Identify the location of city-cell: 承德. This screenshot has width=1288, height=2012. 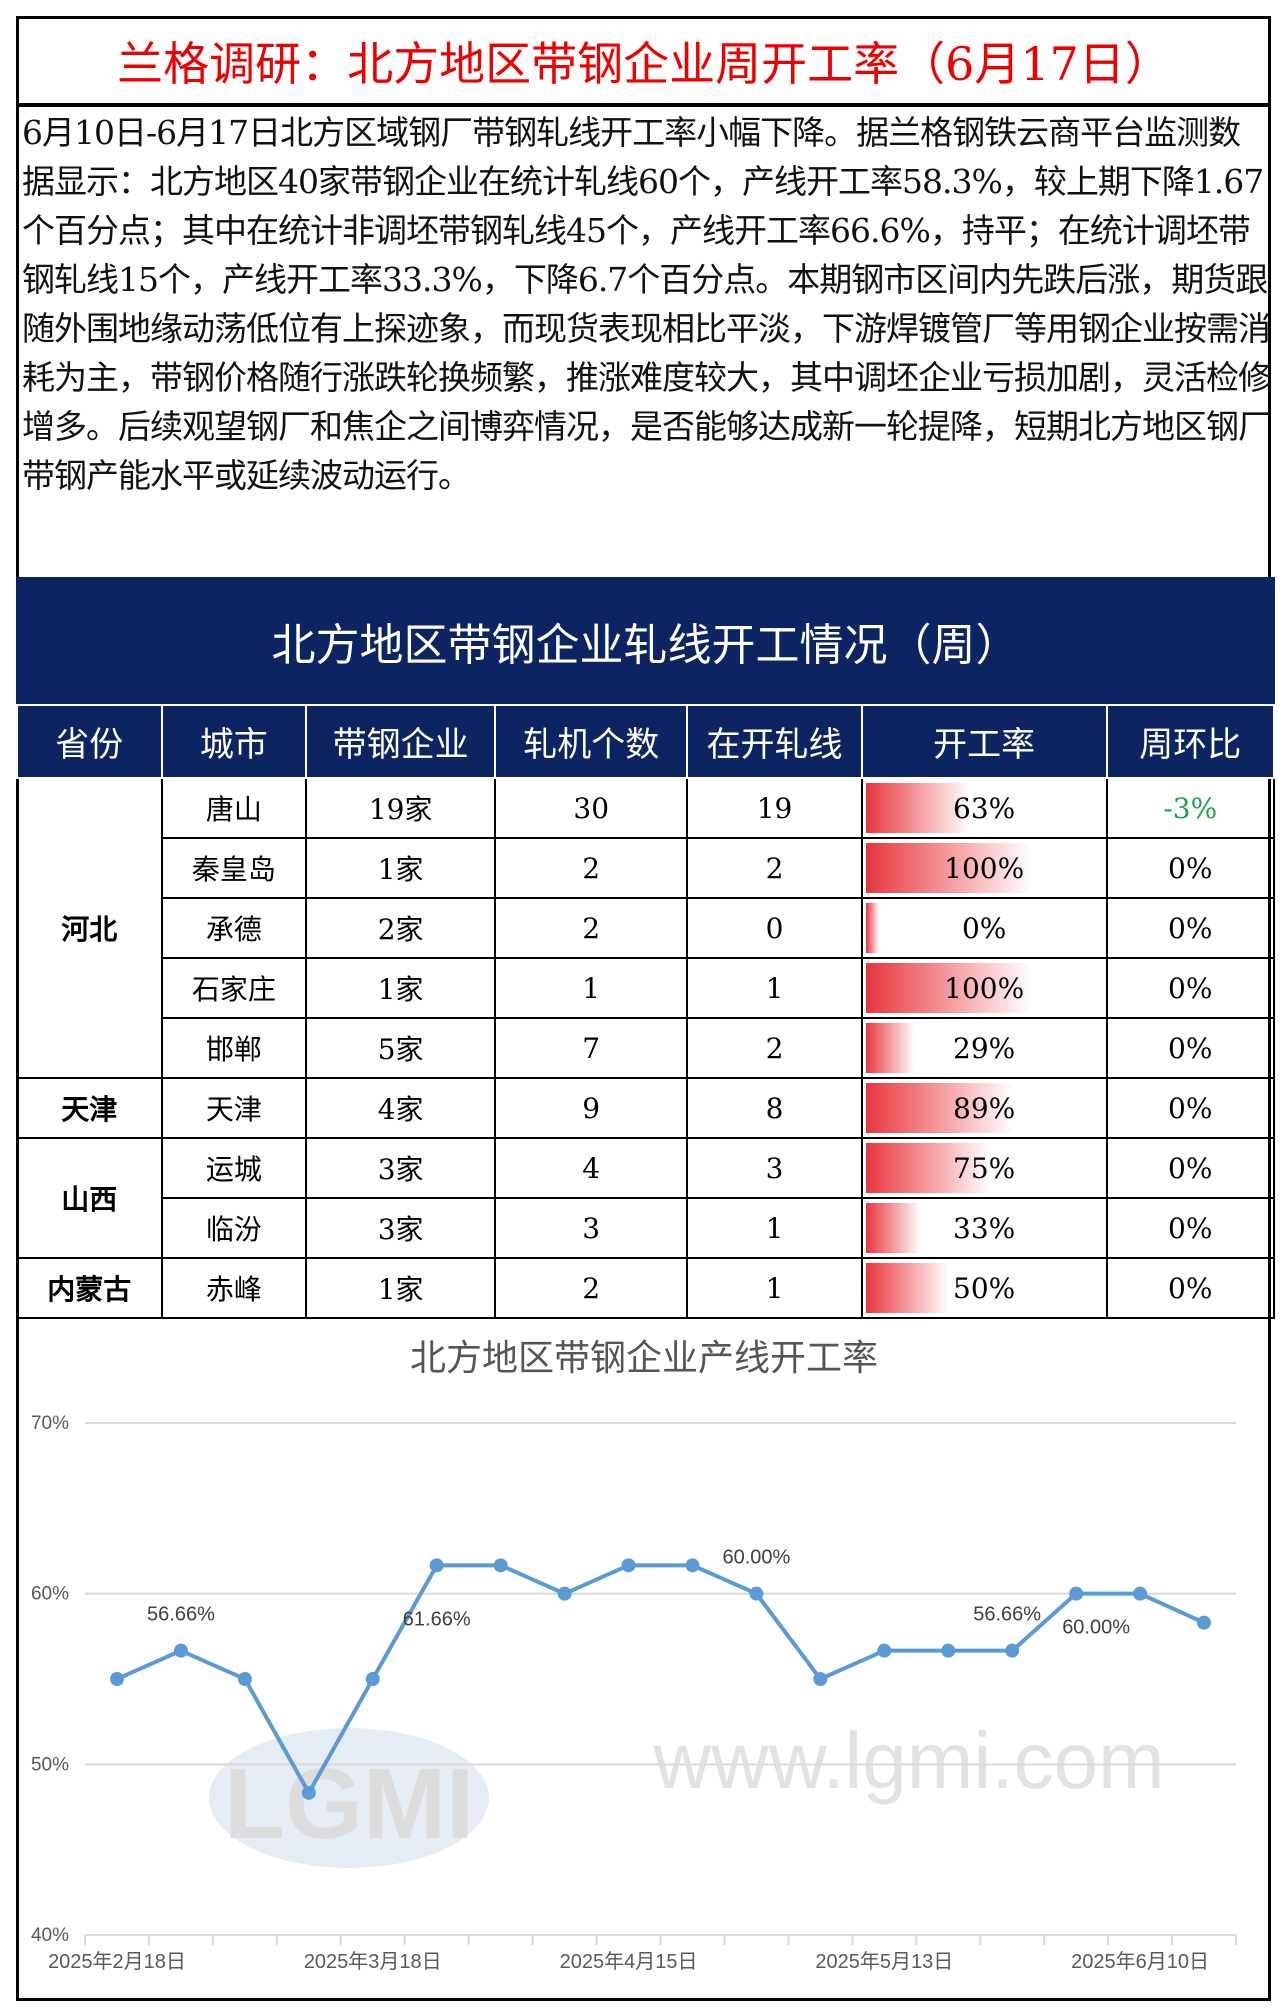
(234, 928).